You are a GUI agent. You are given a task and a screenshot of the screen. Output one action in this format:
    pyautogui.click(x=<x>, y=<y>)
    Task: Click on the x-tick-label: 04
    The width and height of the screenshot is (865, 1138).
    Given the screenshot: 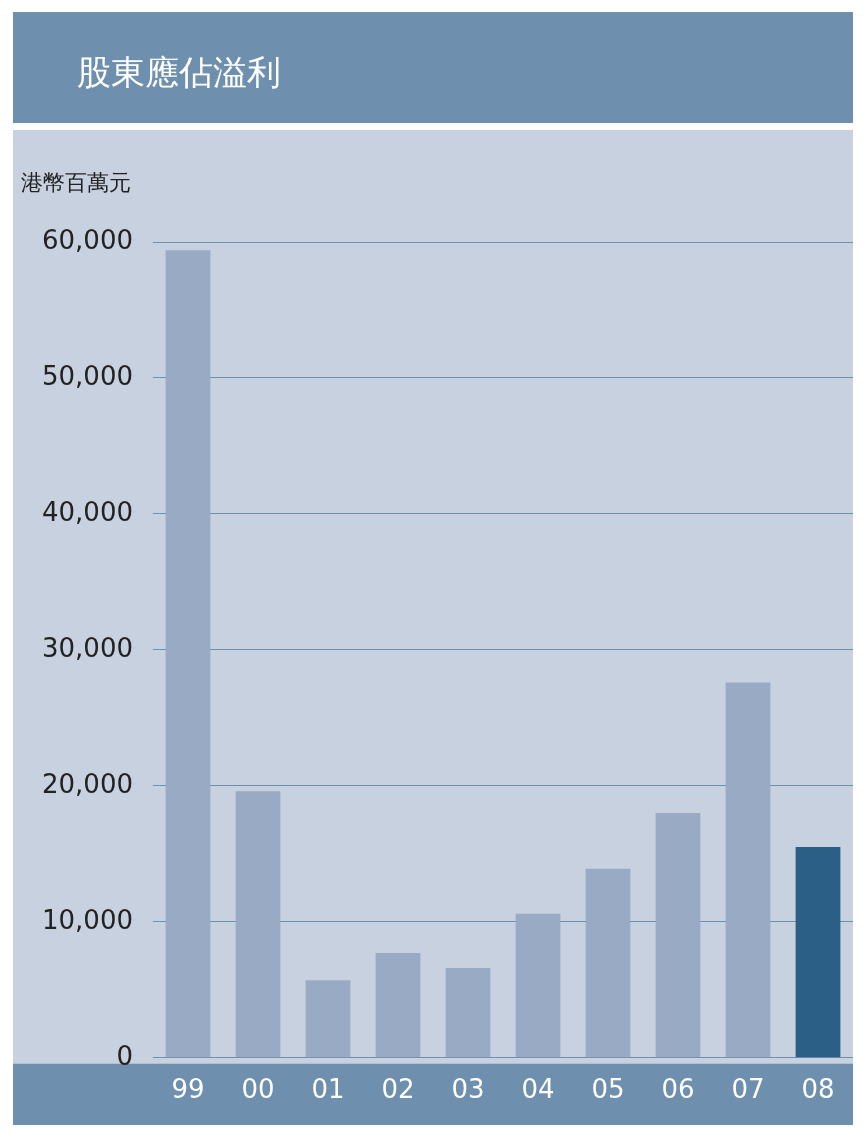 What is the action you would take?
    pyautogui.click(x=538, y=1089)
    